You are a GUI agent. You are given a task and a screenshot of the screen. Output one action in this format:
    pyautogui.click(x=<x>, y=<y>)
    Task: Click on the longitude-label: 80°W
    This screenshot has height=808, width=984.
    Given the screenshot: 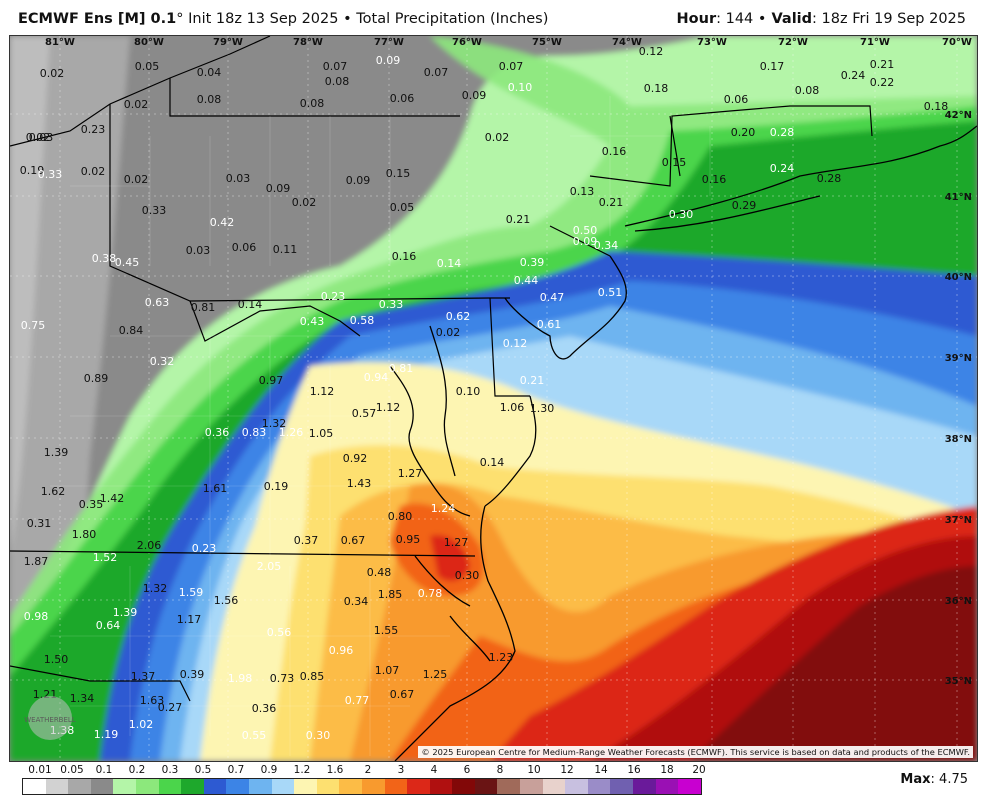 What is the action you would take?
    pyautogui.click(x=149, y=42)
    